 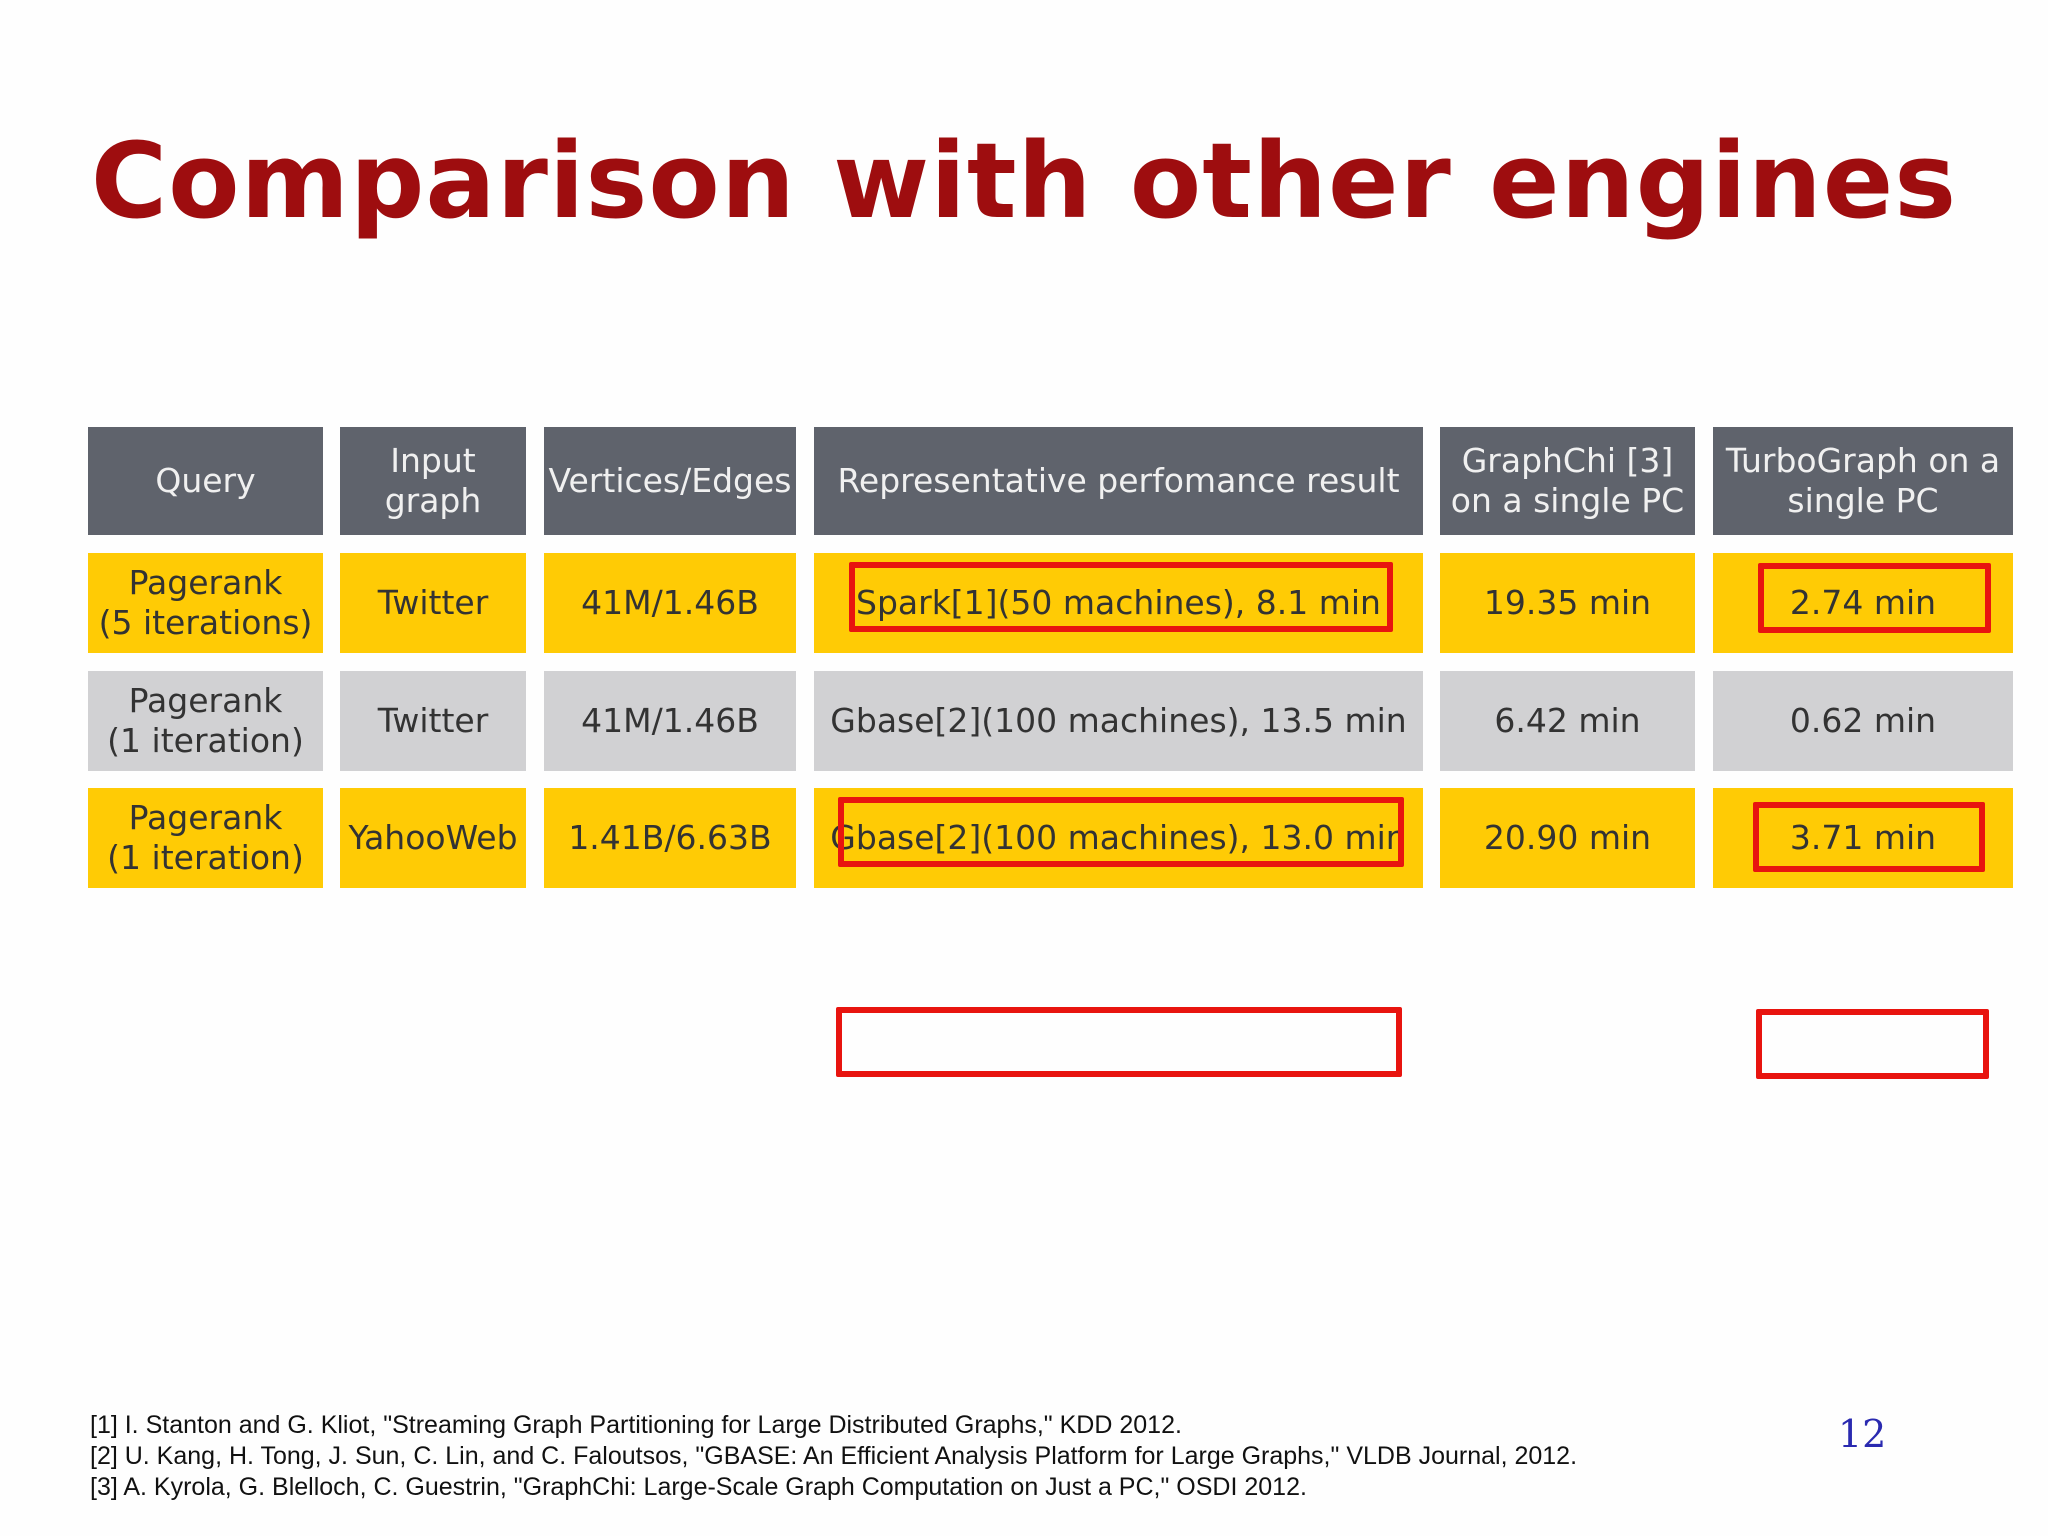 I want to click on row1-representative: Spark[1](50 machines), 8.1 min, so click(x=1118, y=603).